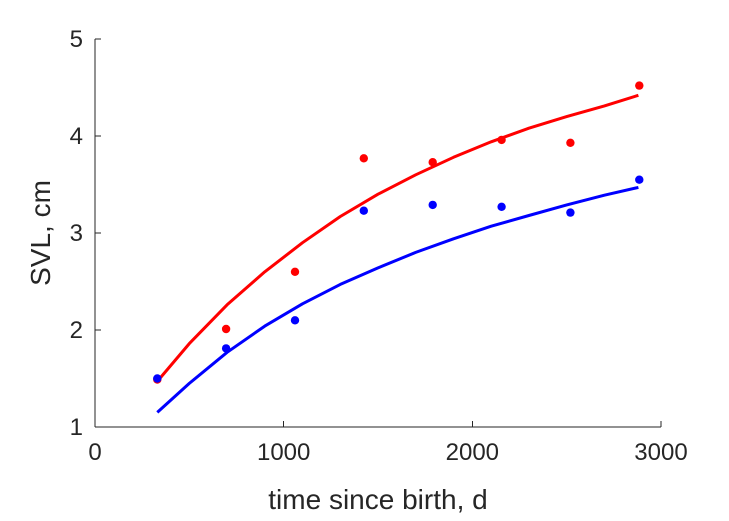  Describe the element at coordinates (40, 233) in the screenshot. I see `y-axis-label: SVL, cm` at that location.